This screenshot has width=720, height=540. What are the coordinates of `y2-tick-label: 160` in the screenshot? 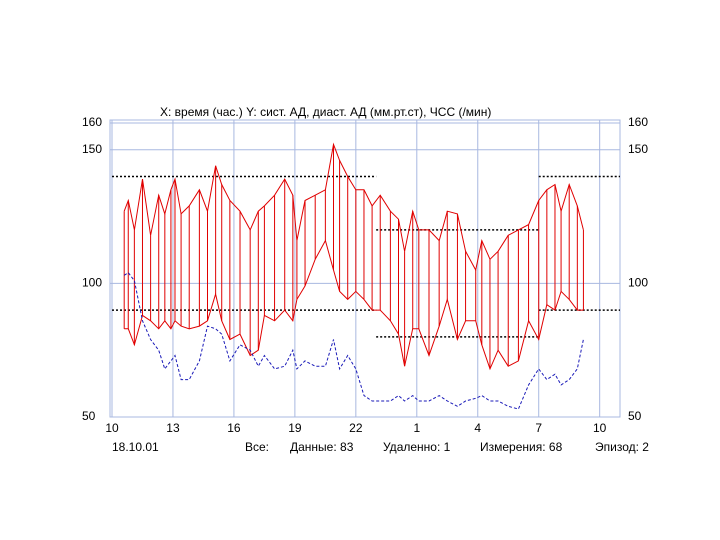 It's located at (638, 122).